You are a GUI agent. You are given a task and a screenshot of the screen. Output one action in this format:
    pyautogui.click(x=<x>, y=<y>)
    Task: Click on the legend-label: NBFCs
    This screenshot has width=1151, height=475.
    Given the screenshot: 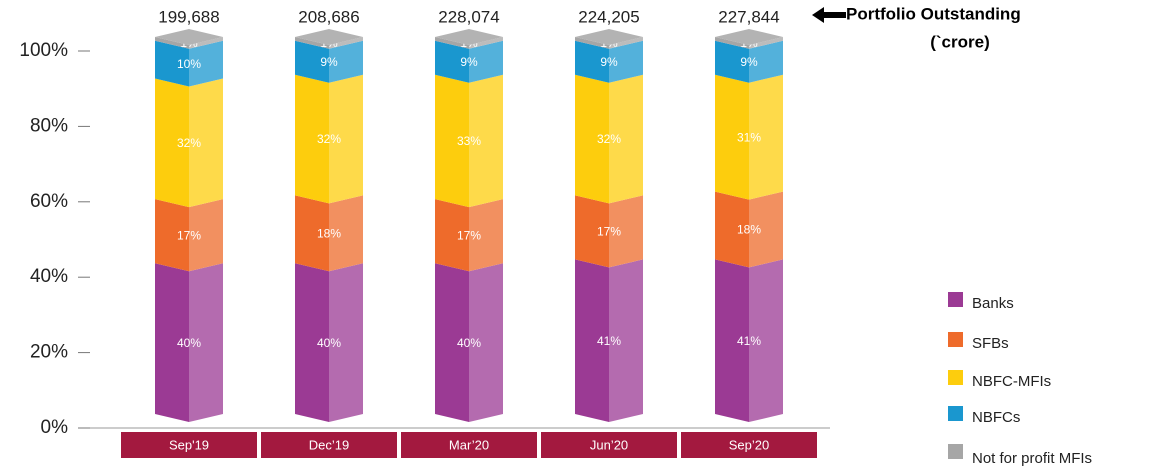 What is the action you would take?
    pyautogui.click(x=996, y=417)
    